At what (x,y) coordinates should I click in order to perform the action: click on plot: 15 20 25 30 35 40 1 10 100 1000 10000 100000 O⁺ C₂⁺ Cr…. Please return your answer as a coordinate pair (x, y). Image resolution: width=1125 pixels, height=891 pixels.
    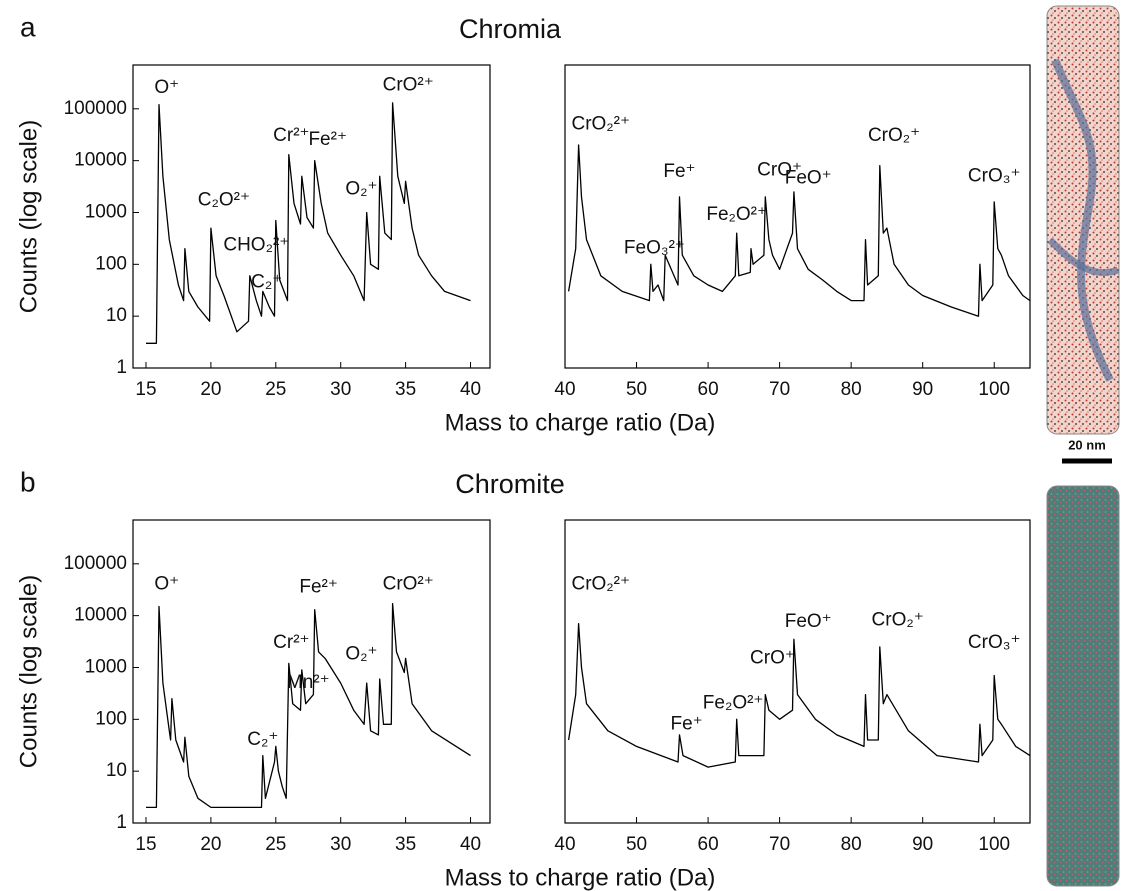
    Looking at the image, I should click on (277, 687).